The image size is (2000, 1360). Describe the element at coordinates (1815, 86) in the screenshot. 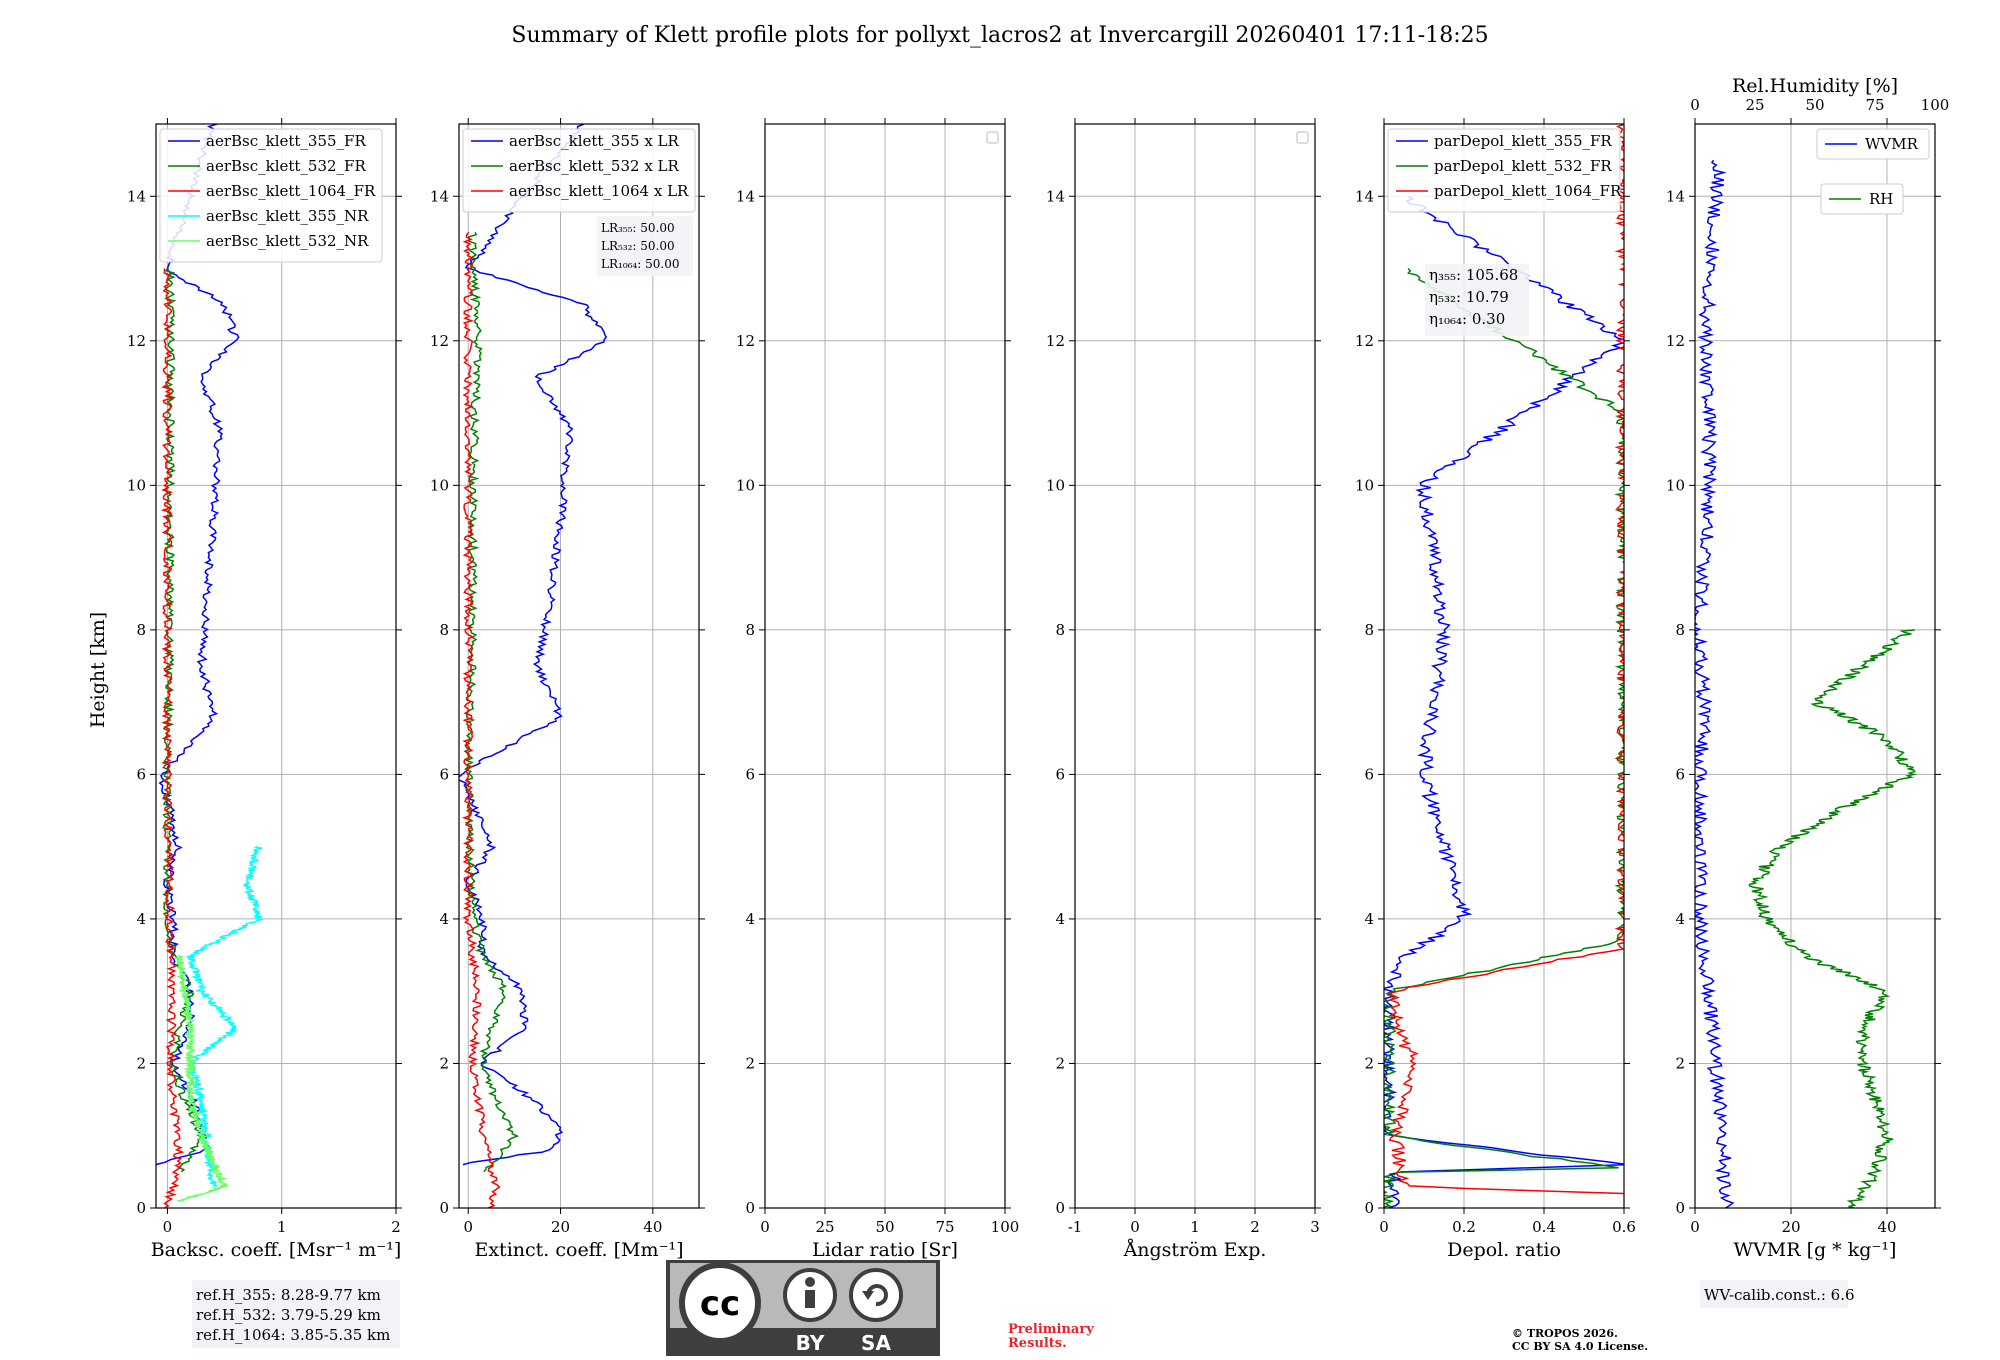

I see `top-axis-label: Rel.Humidity [%]` at that location.